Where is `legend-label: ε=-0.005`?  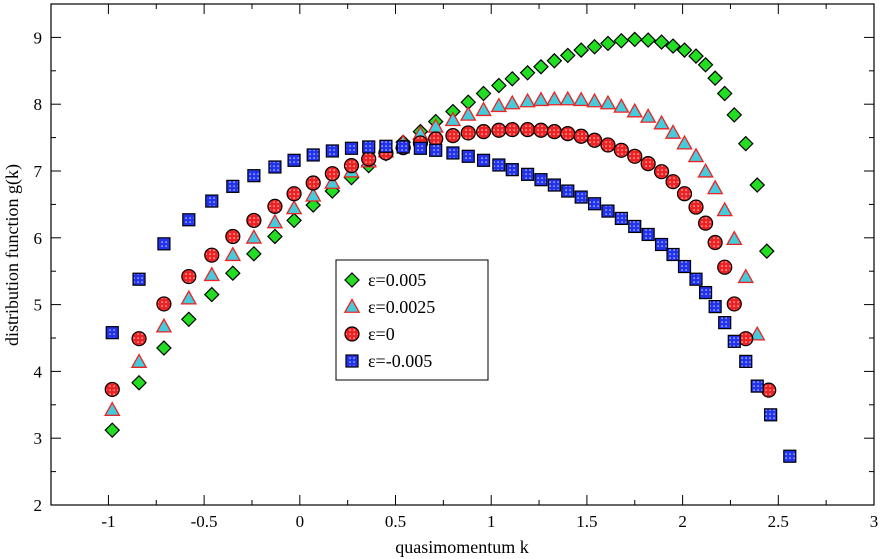 legend-label: ε=-0.005 is located at coordinates (400, 361).